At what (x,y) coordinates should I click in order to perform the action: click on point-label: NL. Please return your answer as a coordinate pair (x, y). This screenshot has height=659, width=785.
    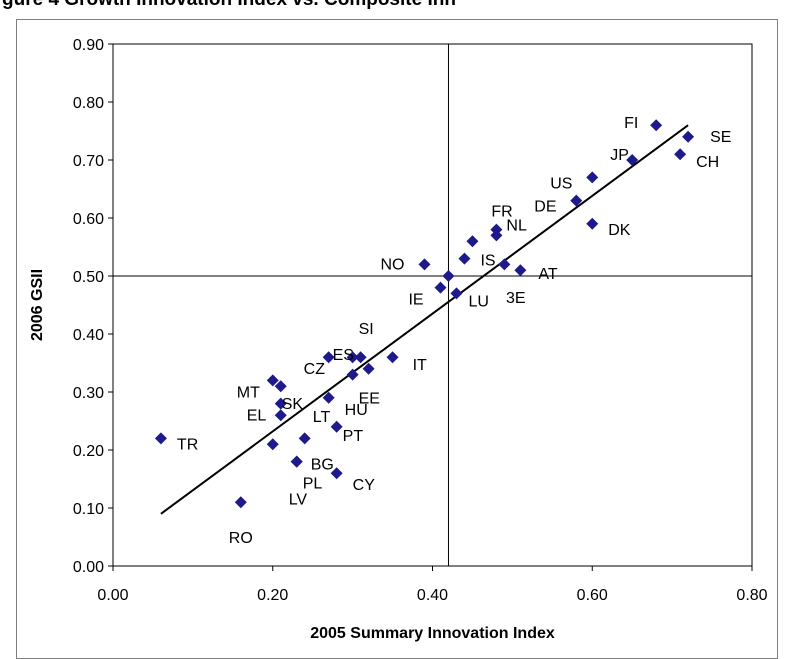
    Looking at the image, I should click on (516, 225).